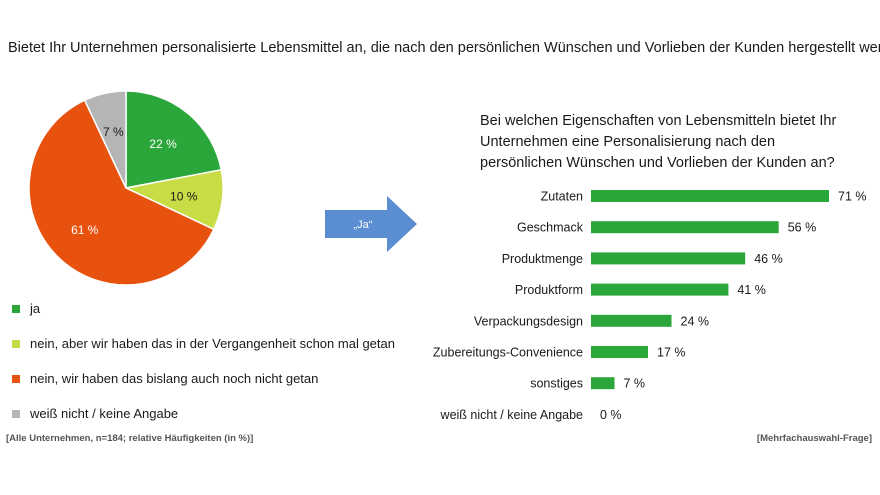 This screenshot has width=880, height=495. Describe the element at coordinates (635, 384) in the screenshot. I see `bar-value-label: 7 %` at that location.